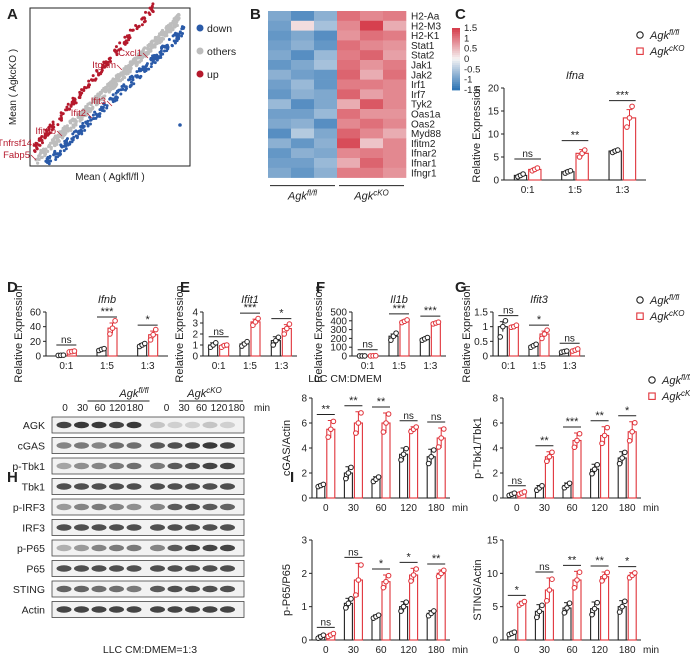 The image size is (690, 661). Describe the element at coordinates (400, 309) in the screenshot. I see `significance-label: ***` at that location.